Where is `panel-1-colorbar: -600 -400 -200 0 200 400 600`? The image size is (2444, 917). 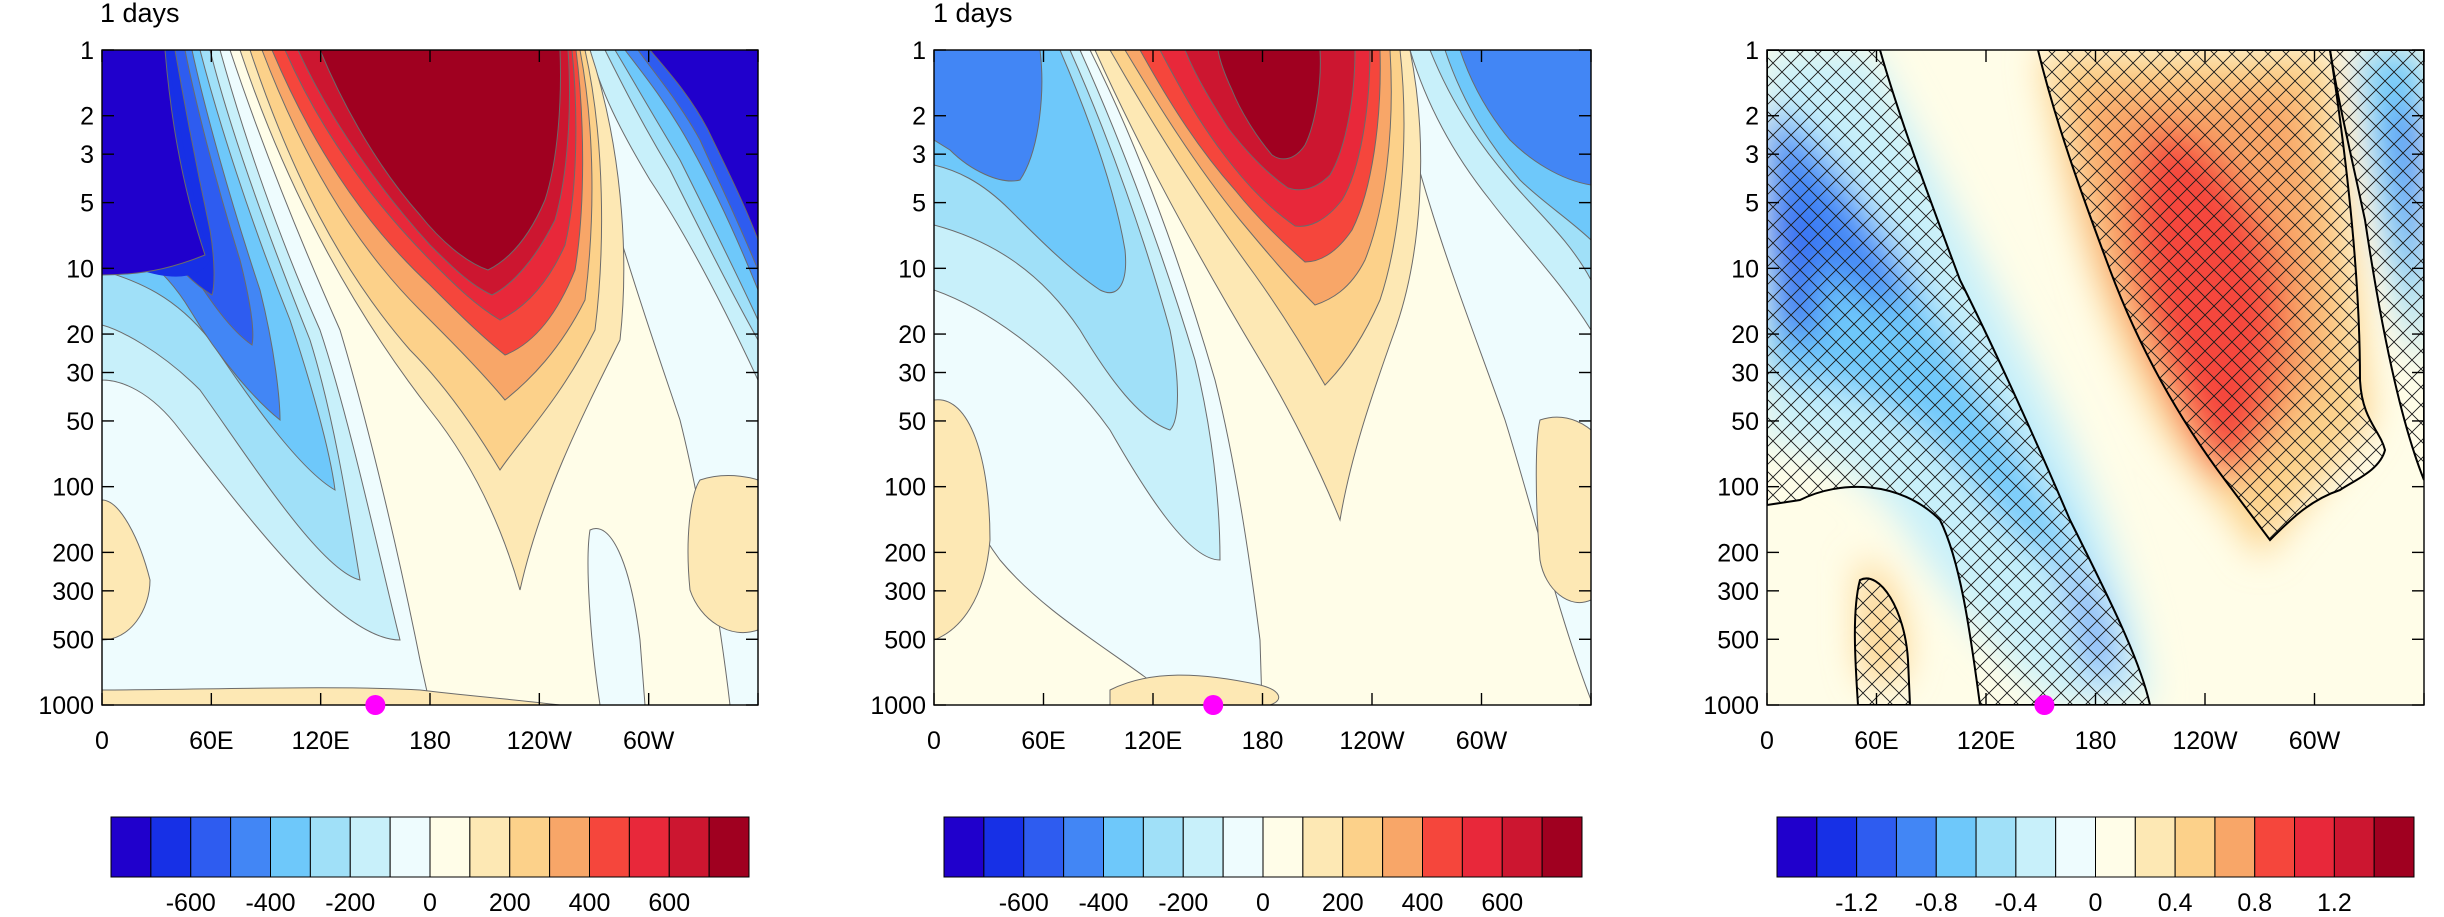 panel-1-colorbar: -600 -400 -200 0 200 400 600 is located at coordinates (430, 866).